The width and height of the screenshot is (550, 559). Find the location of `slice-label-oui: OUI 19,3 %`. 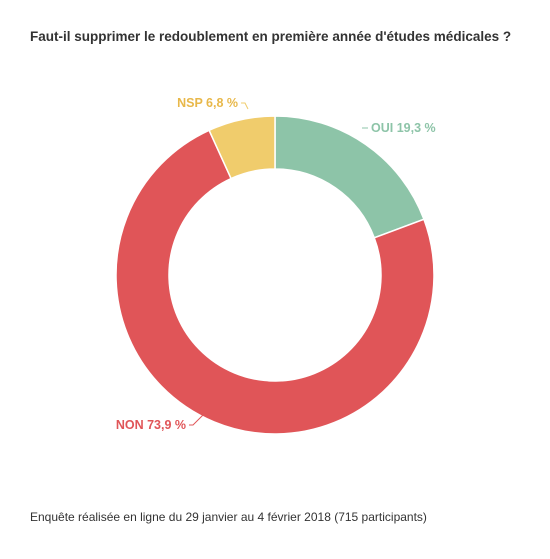

slice-label-oui: OUI 19,3 % is located at coordinates (403, 128).